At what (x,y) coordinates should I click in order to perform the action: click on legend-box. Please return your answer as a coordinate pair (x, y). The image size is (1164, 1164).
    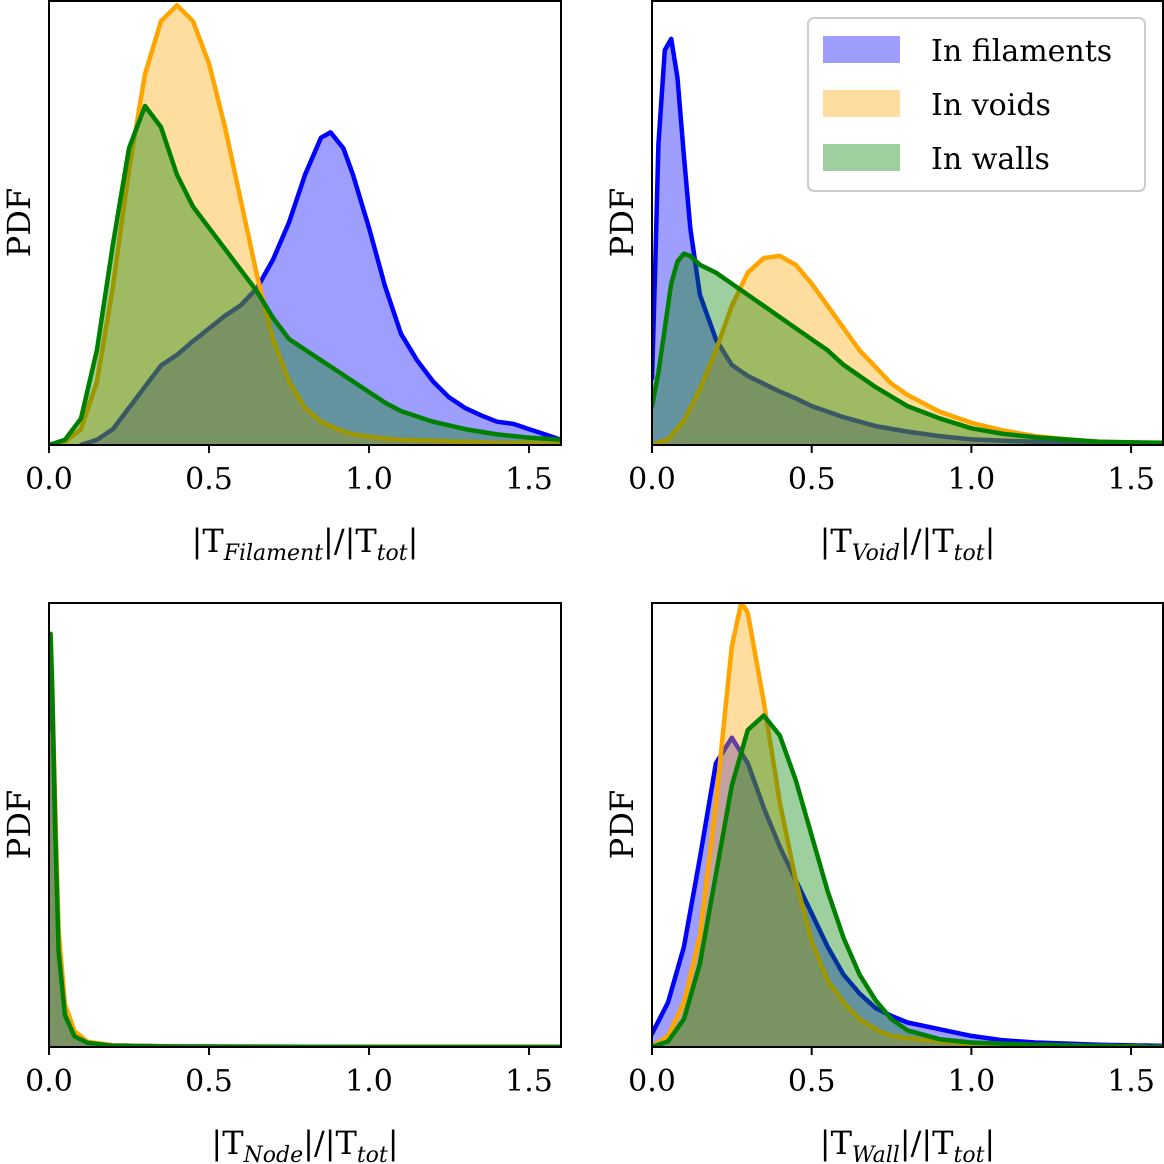
    Looking at the image, I should click on (976, 104).